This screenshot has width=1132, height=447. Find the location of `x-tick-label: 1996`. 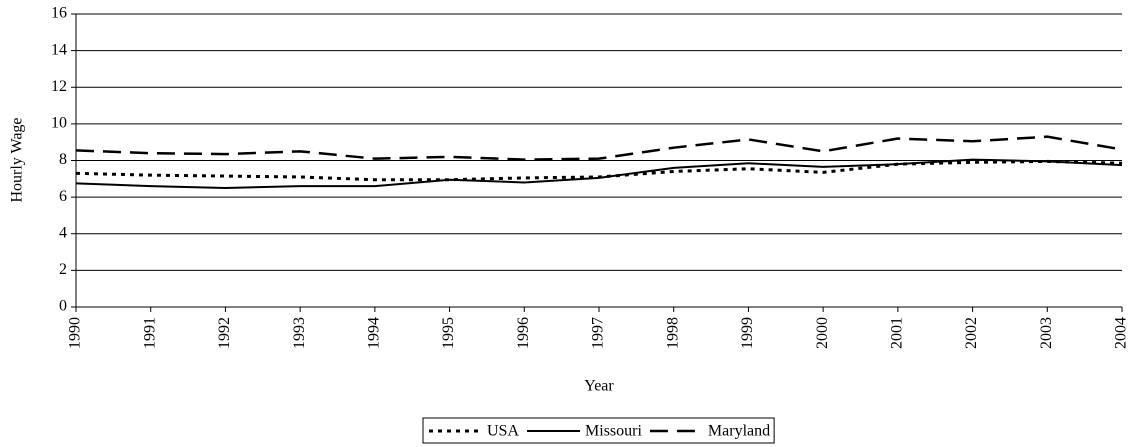

x-tick-label: 1996 is located at coordinates (523, 333).